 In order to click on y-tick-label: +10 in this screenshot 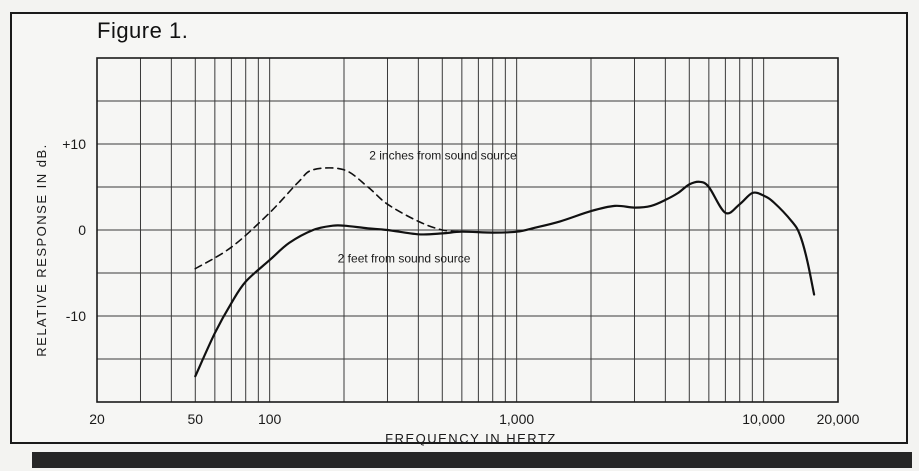, I will do `click(74, 144)`.